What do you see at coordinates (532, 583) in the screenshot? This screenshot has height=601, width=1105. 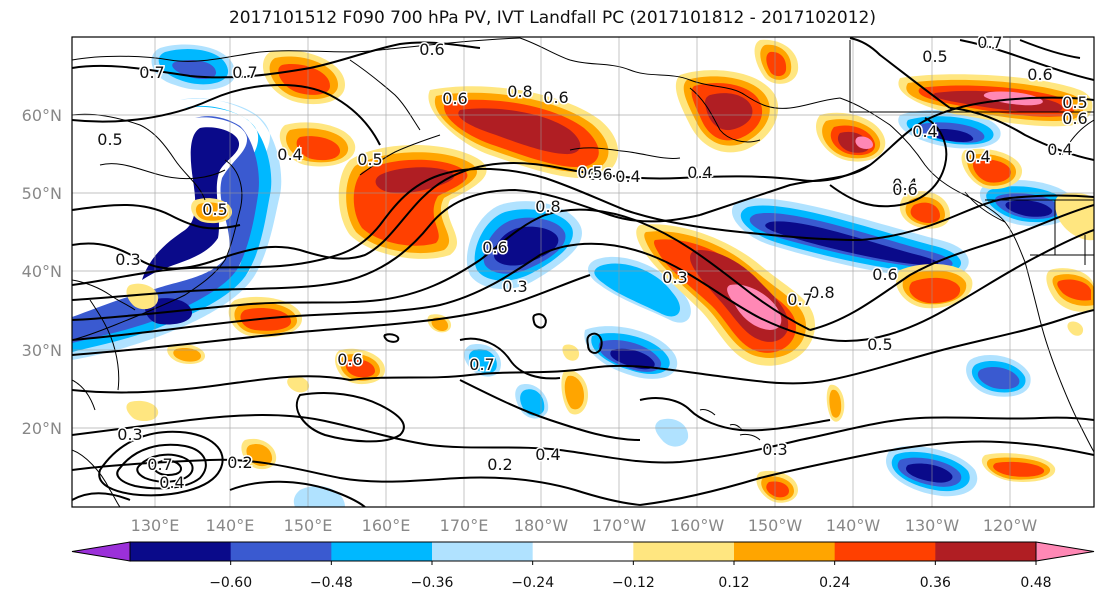 I see `colorbar-tick-label: −0.24` at bounding box center [532, 583].